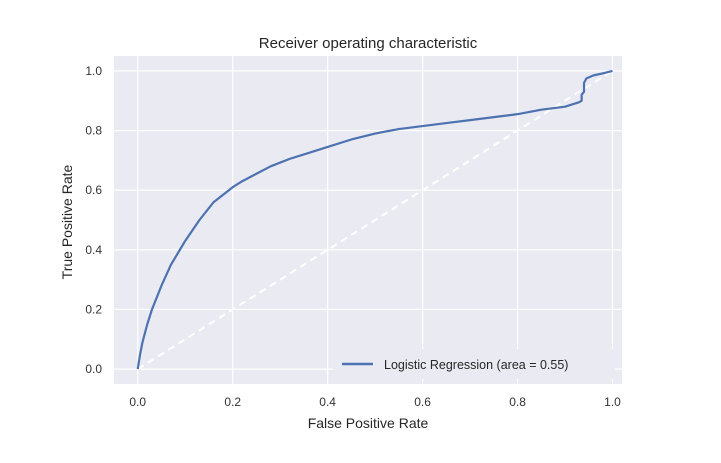 The width and height of the screenshot is (721, 463). What do you see at coordinates (93, 220) in the screenshot?
I see `y-axis-ticks: 0.0 0.2 0.4 0.6 0.8 1.0` at bounding box center [93, 220].